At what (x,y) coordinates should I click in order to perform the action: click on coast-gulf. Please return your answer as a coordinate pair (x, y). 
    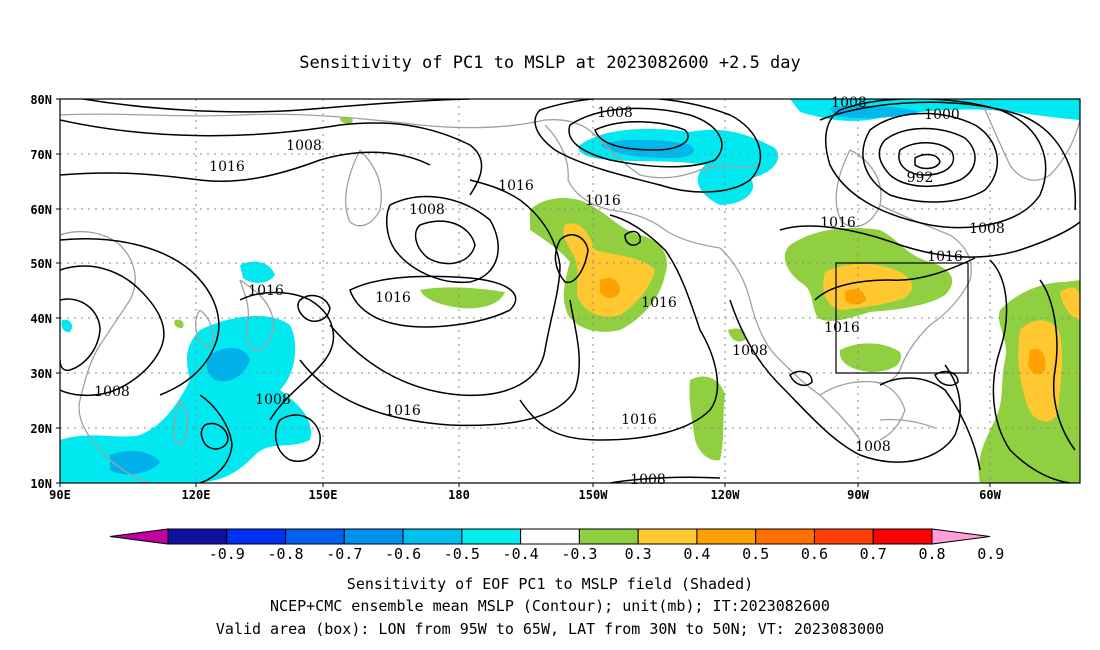
    Looking at the image, I should click on (862, 410).